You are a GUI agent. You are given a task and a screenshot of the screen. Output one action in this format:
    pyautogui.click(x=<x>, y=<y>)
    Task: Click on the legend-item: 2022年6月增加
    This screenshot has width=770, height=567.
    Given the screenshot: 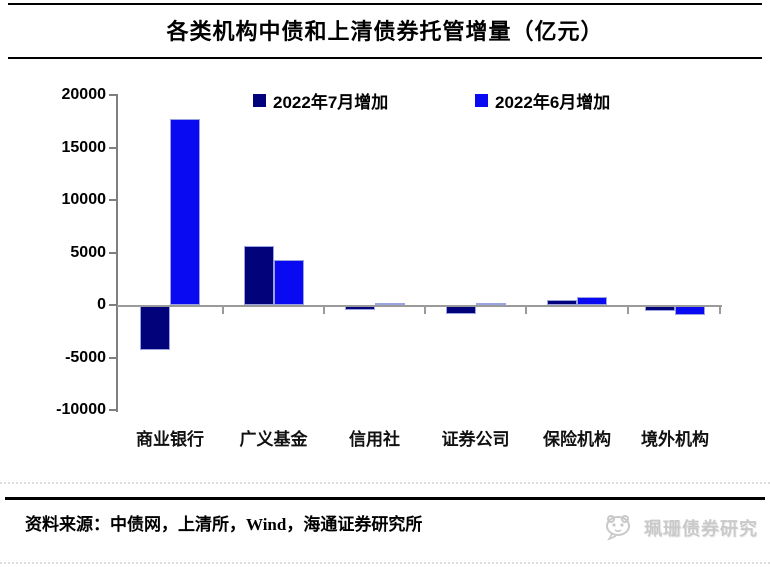 What is the action you would take?
    pyautogui.click(x=542, y=100)
    